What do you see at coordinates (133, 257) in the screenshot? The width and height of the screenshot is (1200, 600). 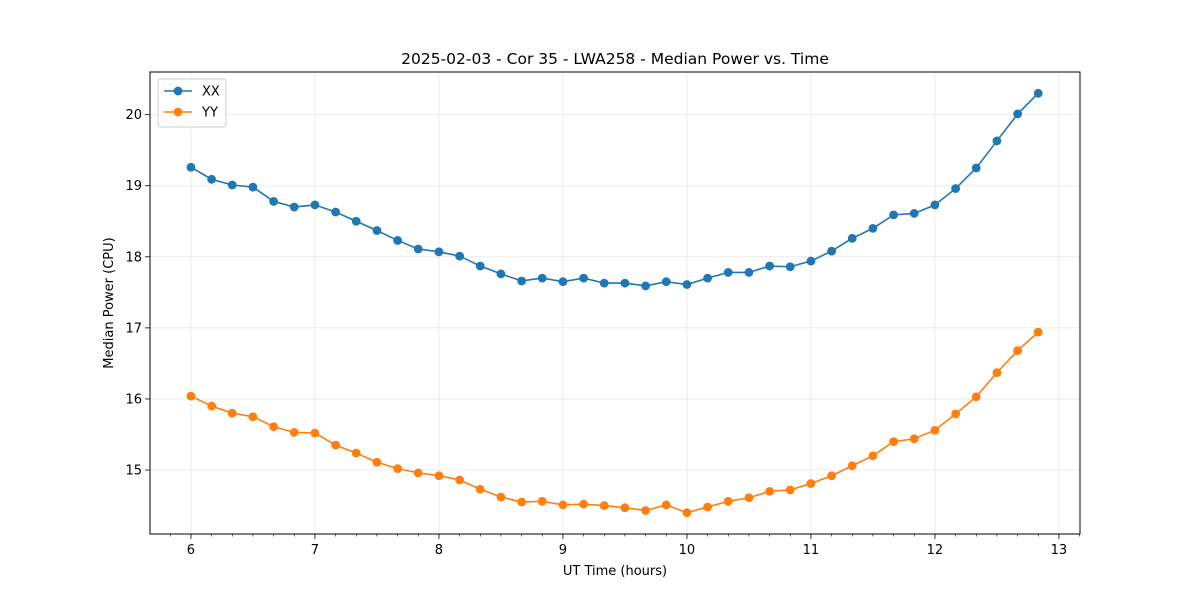 I see `y-tick-label: 18` at bounding box center [133, 257].